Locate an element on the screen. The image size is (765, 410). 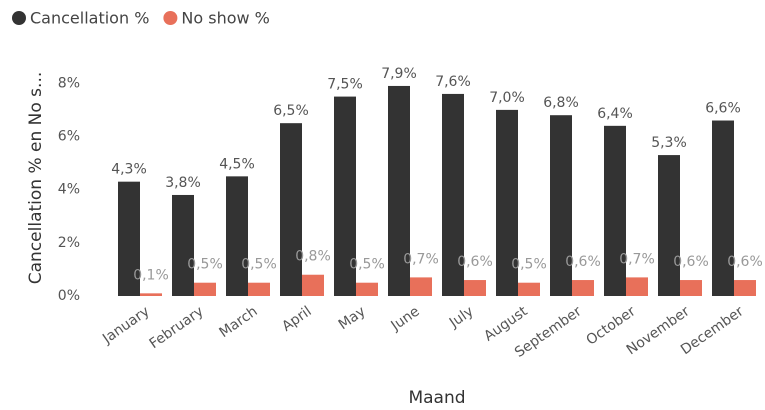
value-label: 0,1% is located at coordinates (151, 275).